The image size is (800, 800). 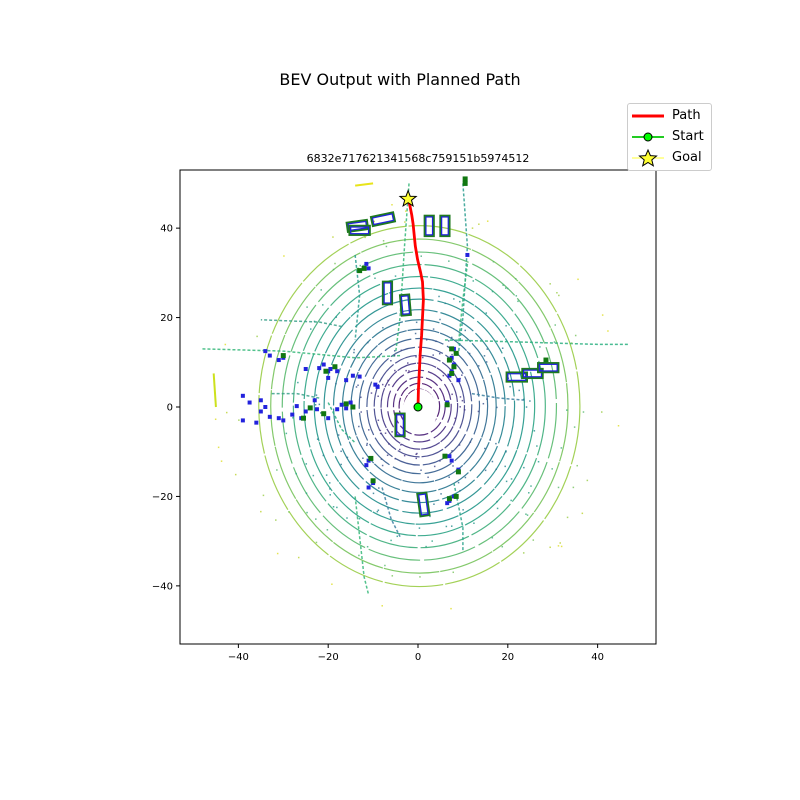 I want to click on vehicle-box, so click(x=532, y=373).